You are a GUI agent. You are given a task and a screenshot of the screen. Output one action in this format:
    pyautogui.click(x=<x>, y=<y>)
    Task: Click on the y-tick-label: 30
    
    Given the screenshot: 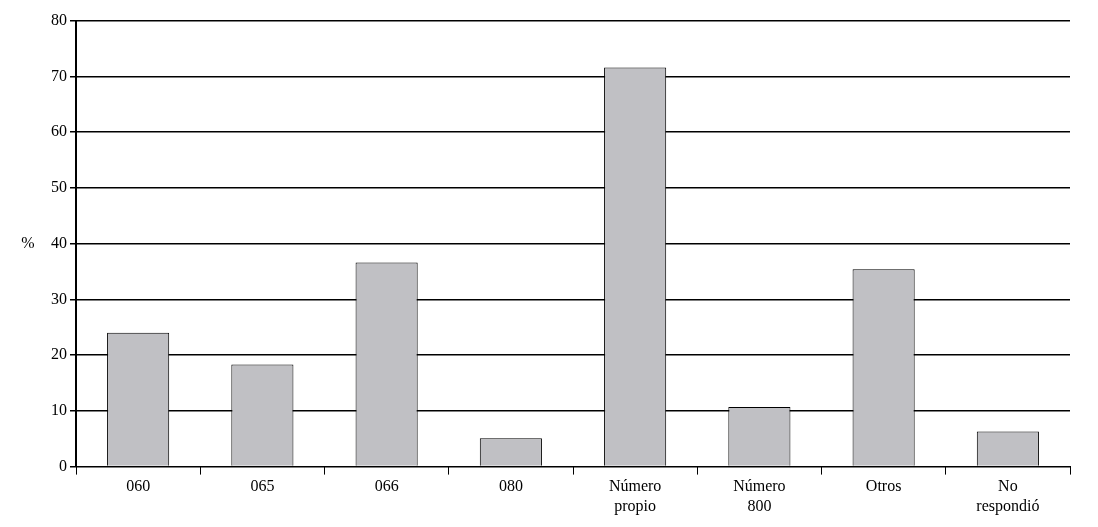 What is the action you would take?
    pyautogui.click(x=59, y=298)
    